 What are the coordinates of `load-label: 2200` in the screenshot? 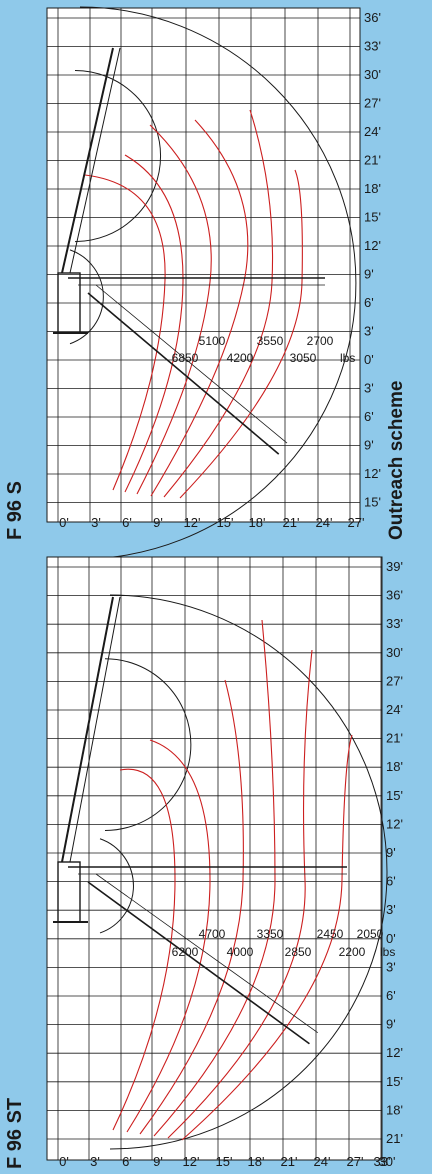 It's located at (352, 952).